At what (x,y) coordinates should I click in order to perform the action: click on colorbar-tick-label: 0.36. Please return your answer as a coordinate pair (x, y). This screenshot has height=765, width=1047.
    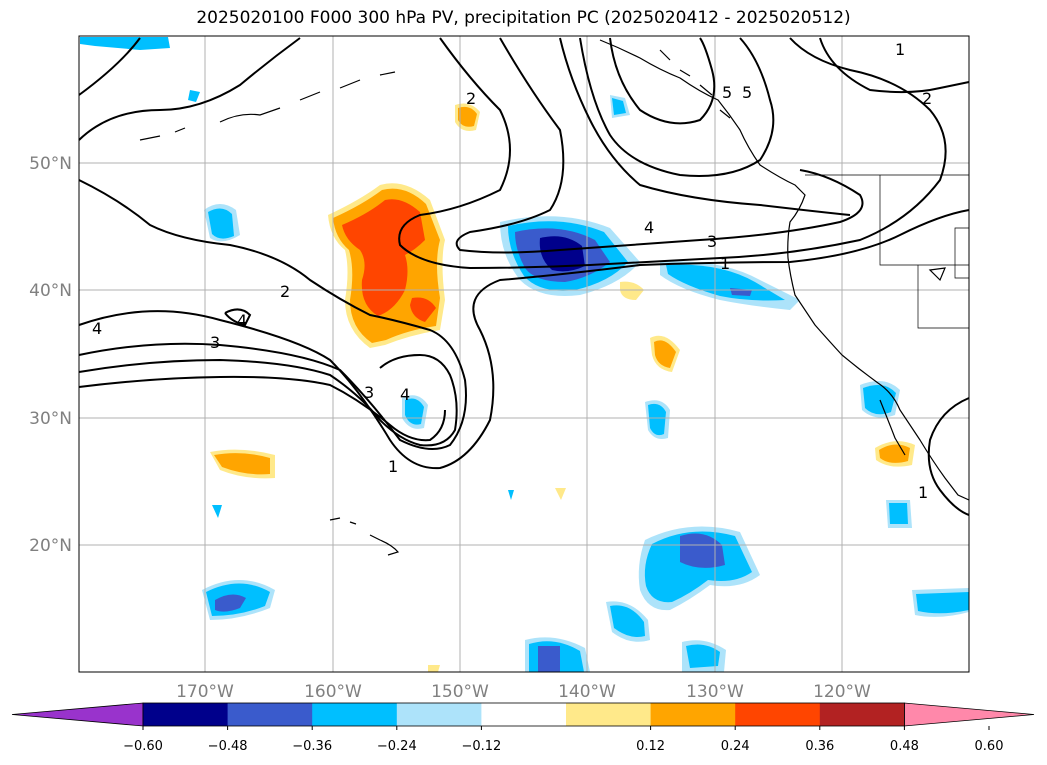
    Looking at the image, I should click on (819, 746).